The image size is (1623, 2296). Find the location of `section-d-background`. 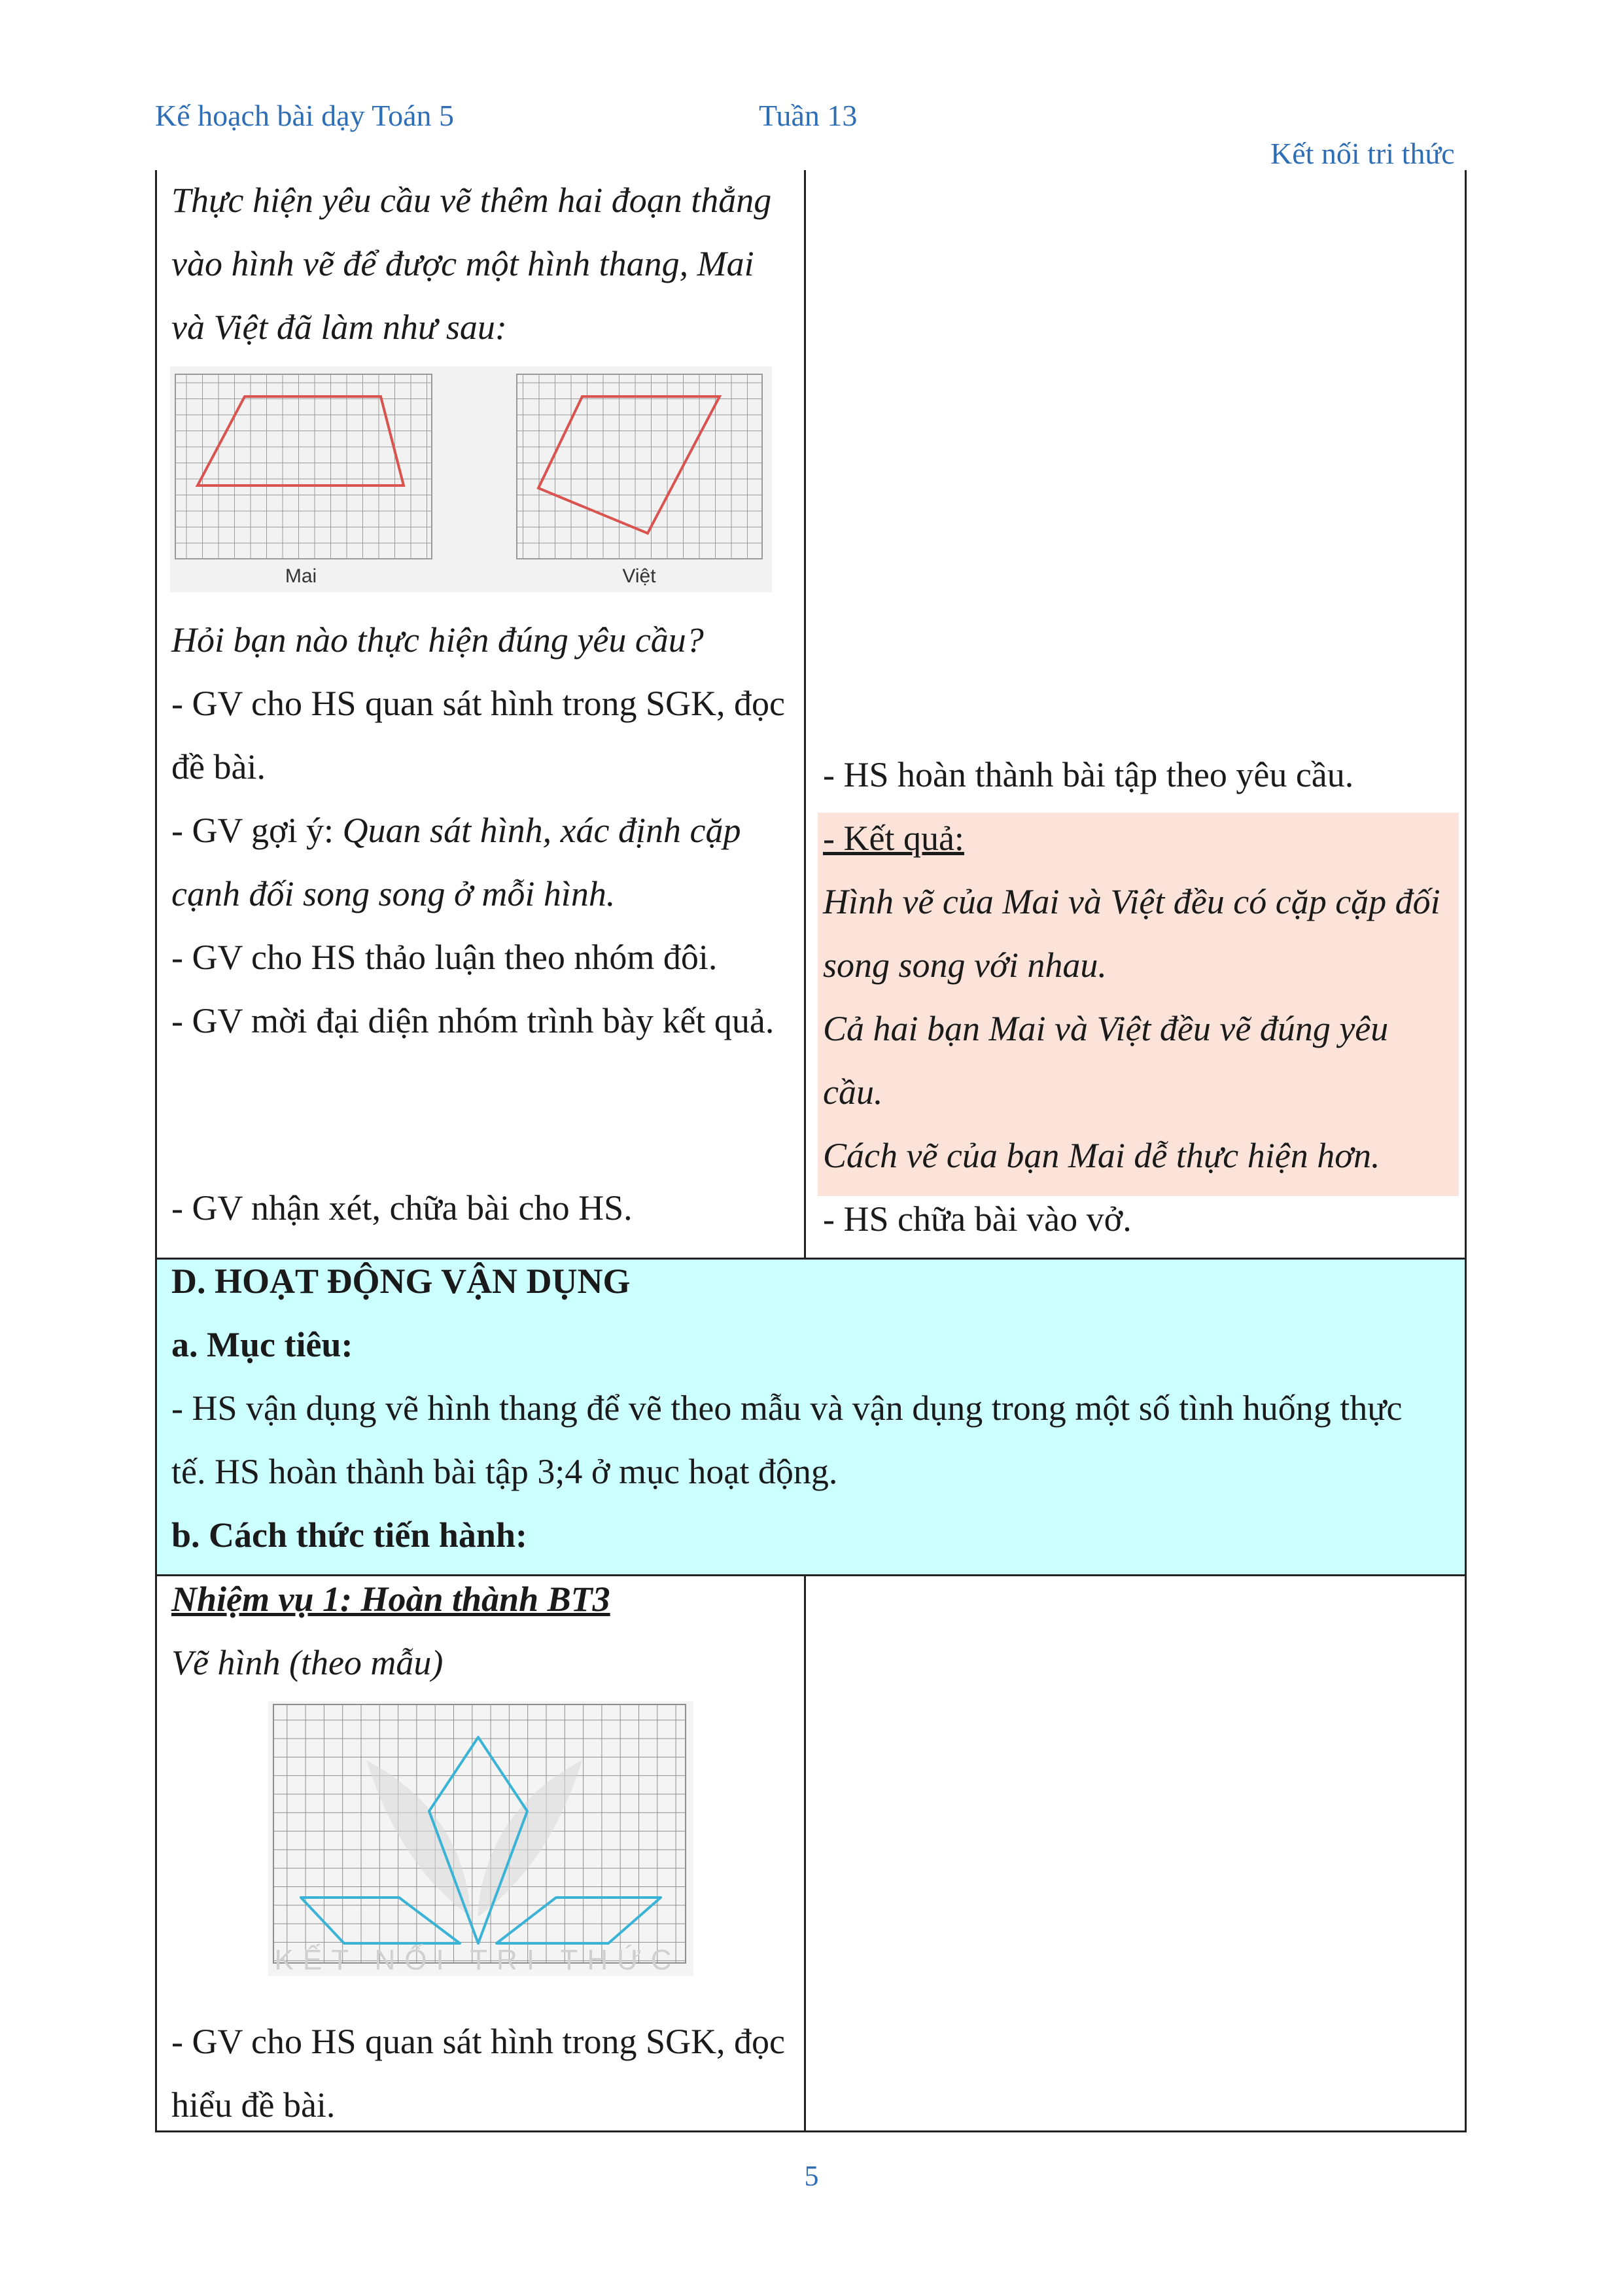

section-d-background is located at coordinates (811, 1418).